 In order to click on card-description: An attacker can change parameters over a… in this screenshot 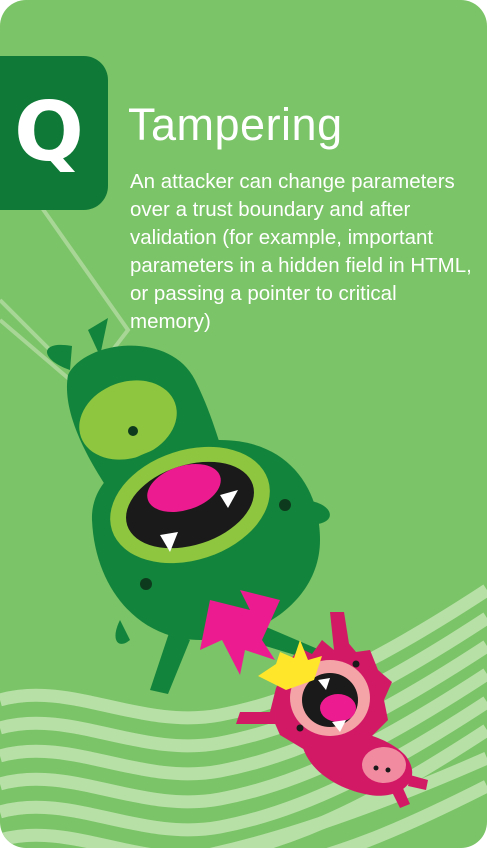, I will do `click(301, 251)`.